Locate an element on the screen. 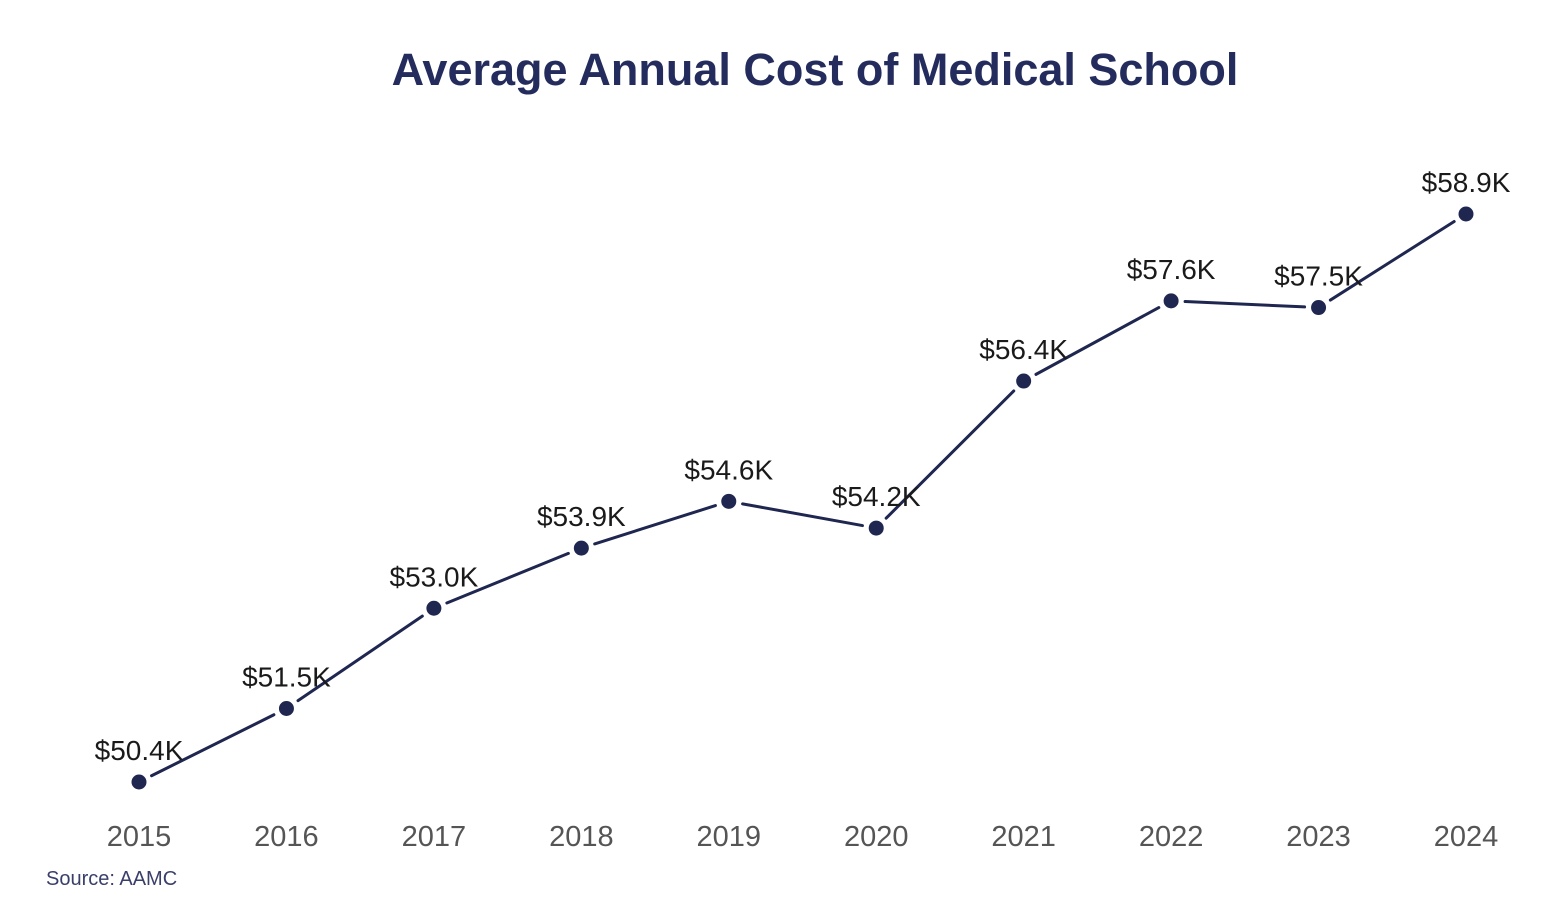 This screenshot has height=924, width=1550. x-tick-label: 2019 is located at coordinates (729, 837).